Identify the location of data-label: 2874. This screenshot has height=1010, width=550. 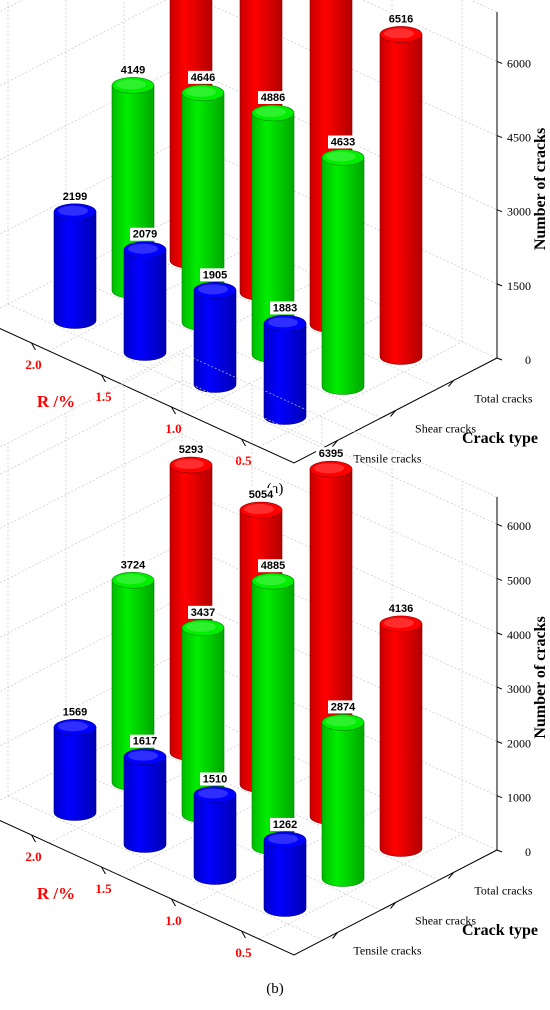
(343, 707).